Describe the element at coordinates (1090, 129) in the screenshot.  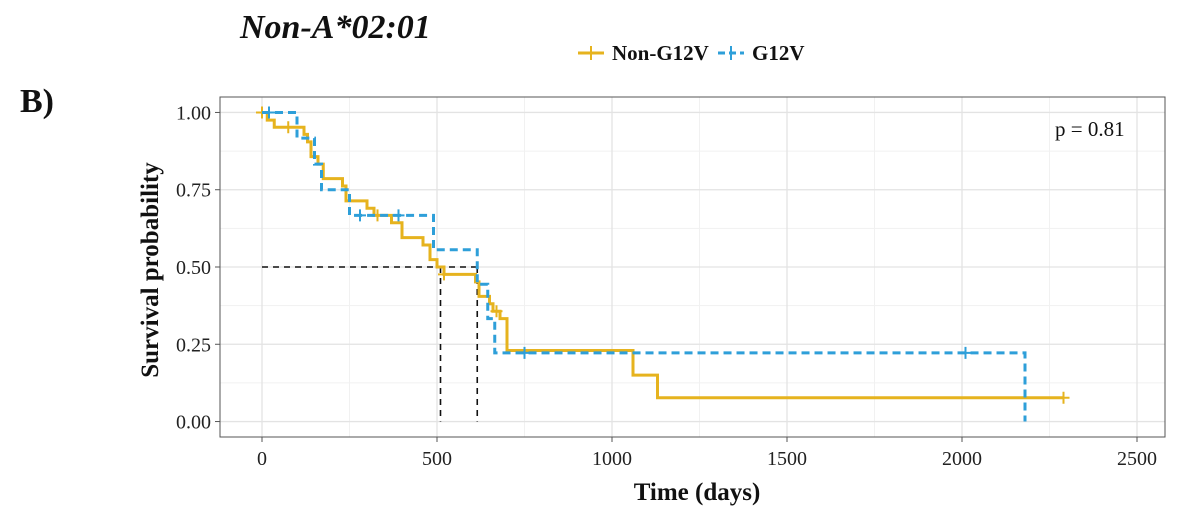
I see `p-value-annotation: p = 0.81` at that location.